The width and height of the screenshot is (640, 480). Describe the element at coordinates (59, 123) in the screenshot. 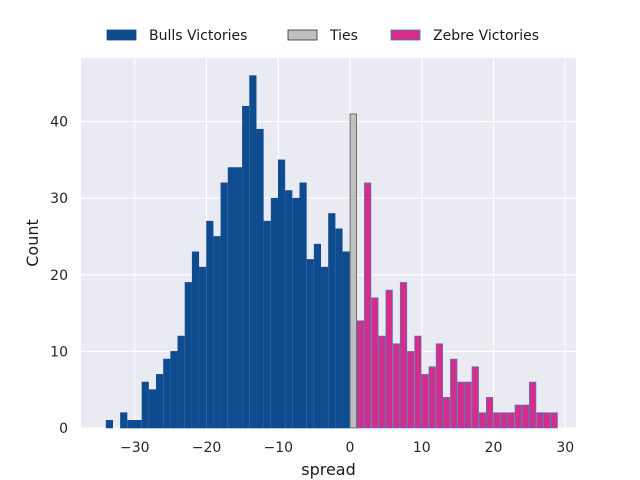

I see `y-tick-label: 40` at that location.